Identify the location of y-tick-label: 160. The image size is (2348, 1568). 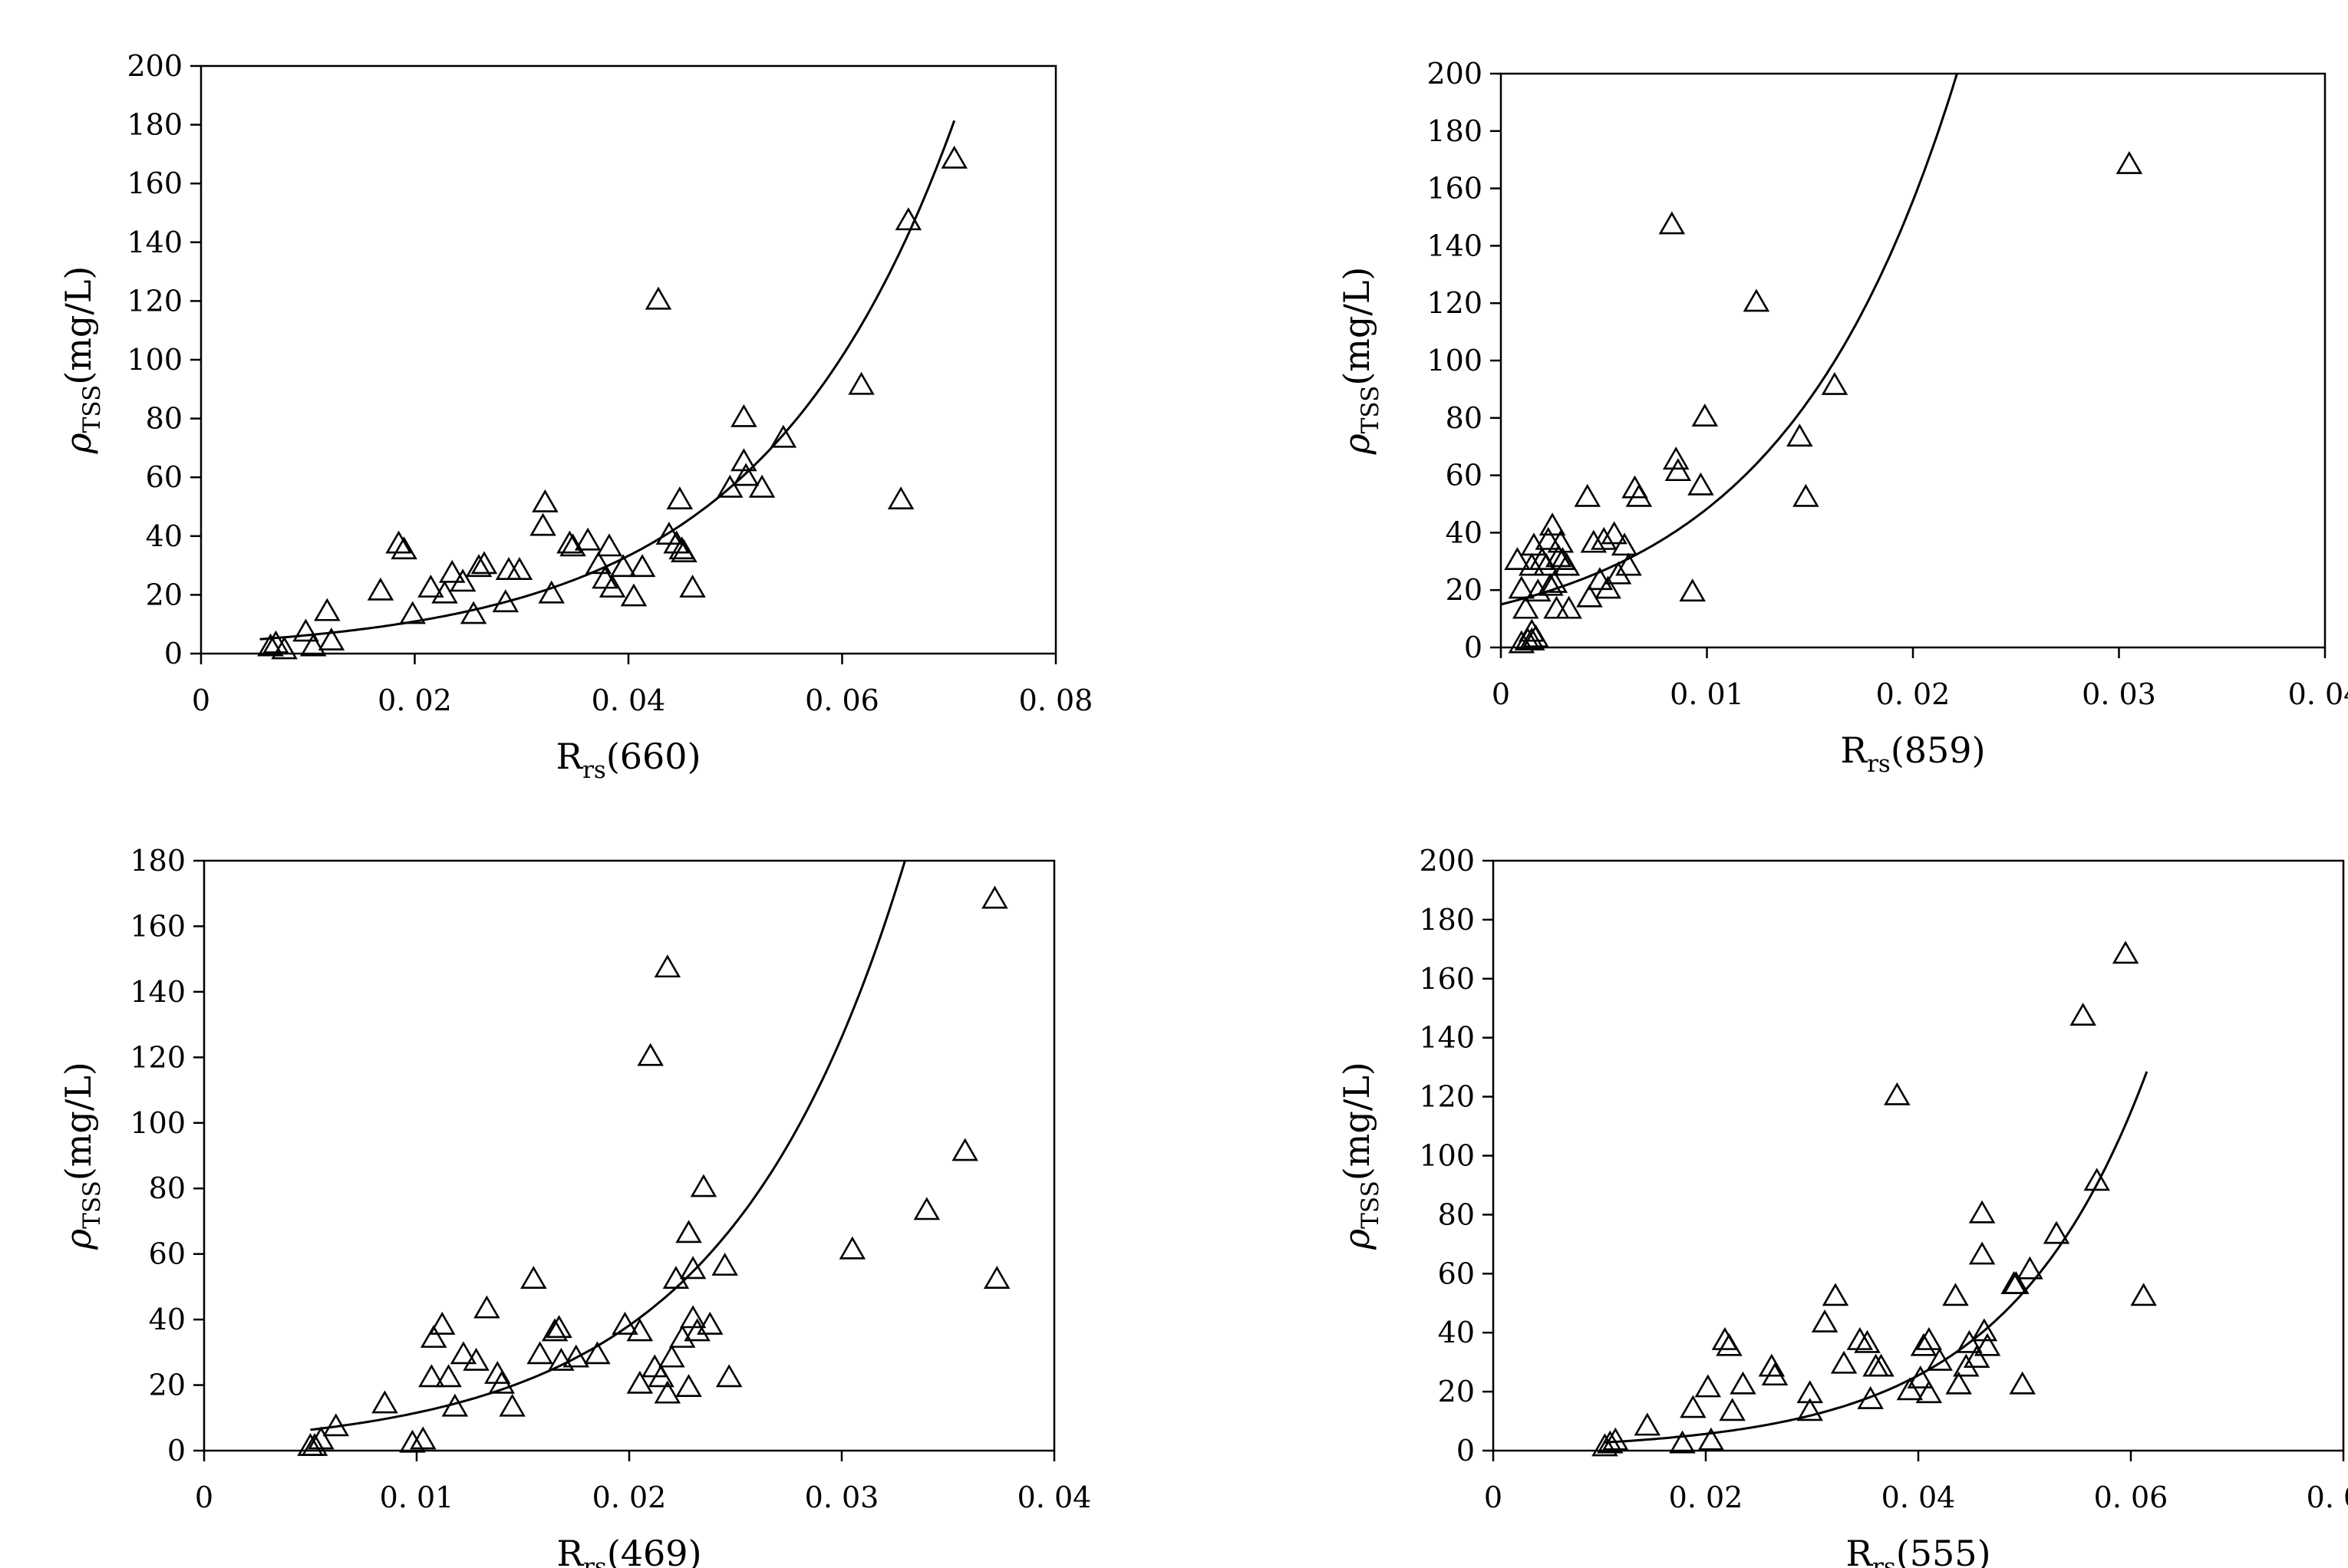
(1454, 189).